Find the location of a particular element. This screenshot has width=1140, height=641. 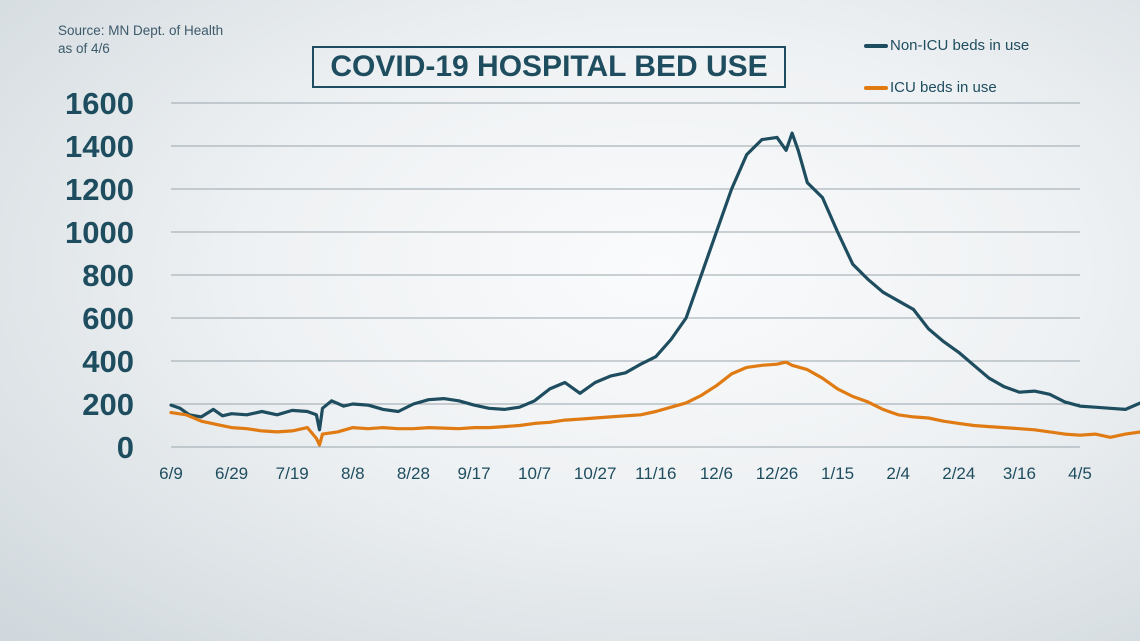

x-tick-label: 7/19 is located at coordinates (292, 473).